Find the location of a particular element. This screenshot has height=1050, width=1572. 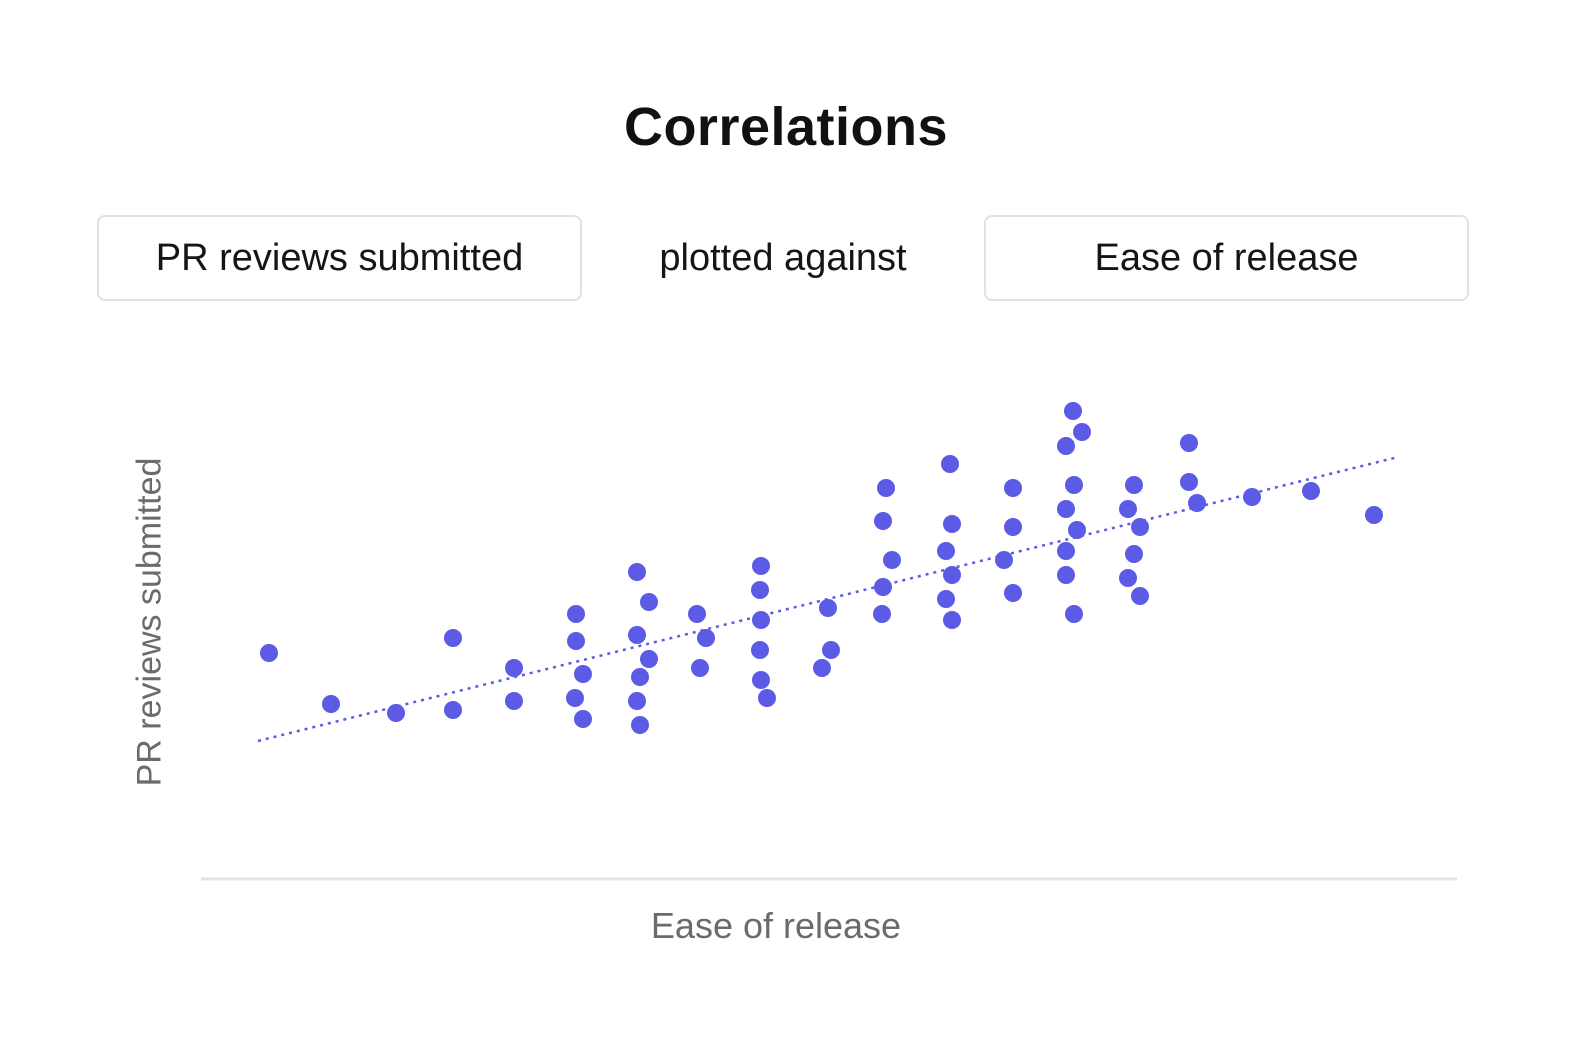

page-title: Correlations is located at coordinates (786, 127).